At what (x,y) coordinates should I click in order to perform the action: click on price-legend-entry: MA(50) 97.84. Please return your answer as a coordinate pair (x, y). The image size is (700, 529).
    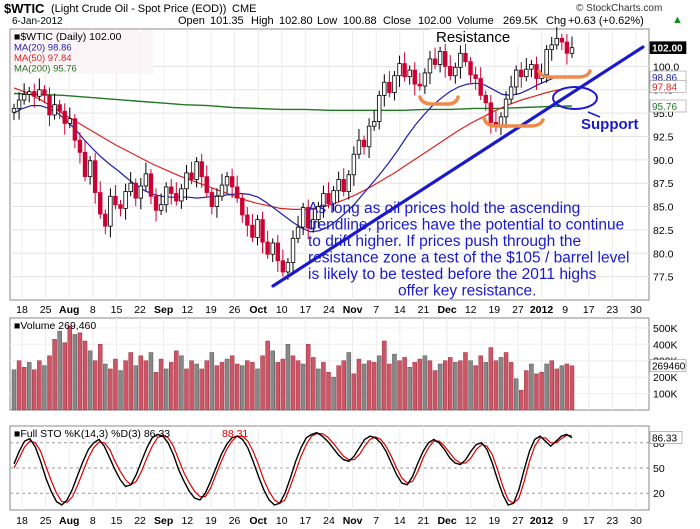
    Looking at the image, I should click on (43, 58).